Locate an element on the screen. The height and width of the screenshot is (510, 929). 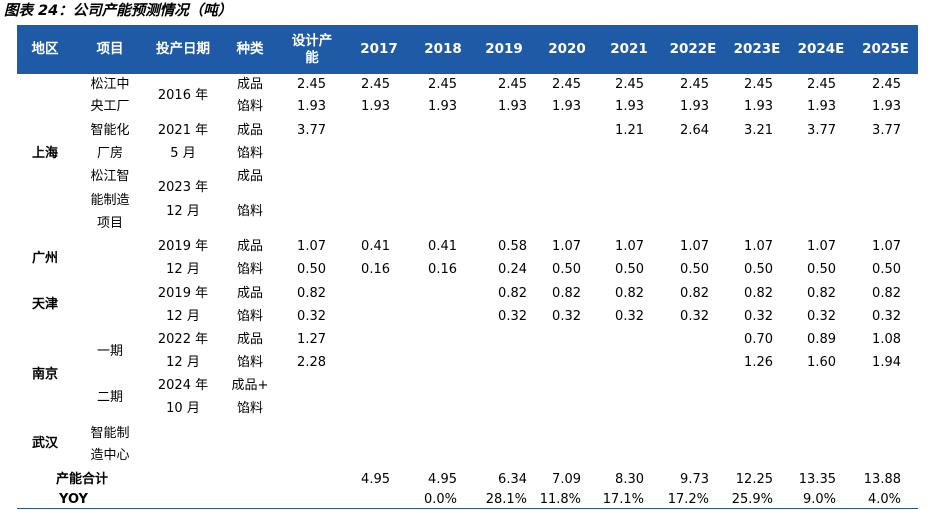
total-2020: 7.09 is located at coordinates (566, 479).